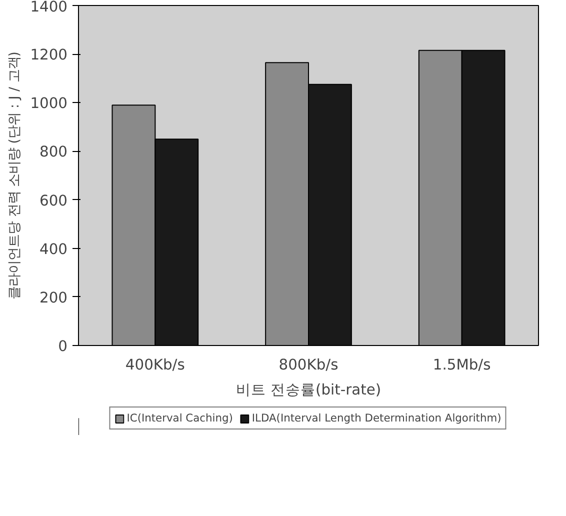  Describe the element at coordinates (49, 55) in the screenshot. I see `y-tick-label: 1200` at that location.